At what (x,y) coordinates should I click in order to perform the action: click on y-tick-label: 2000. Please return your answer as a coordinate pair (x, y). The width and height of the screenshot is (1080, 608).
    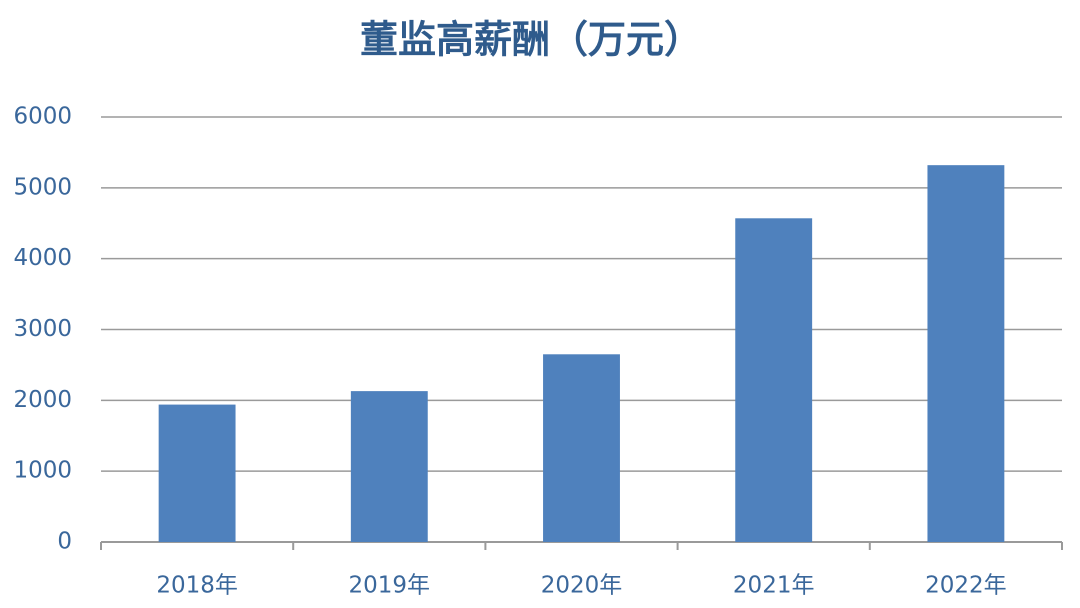
    Looking at the image, I should click on (42, 400).